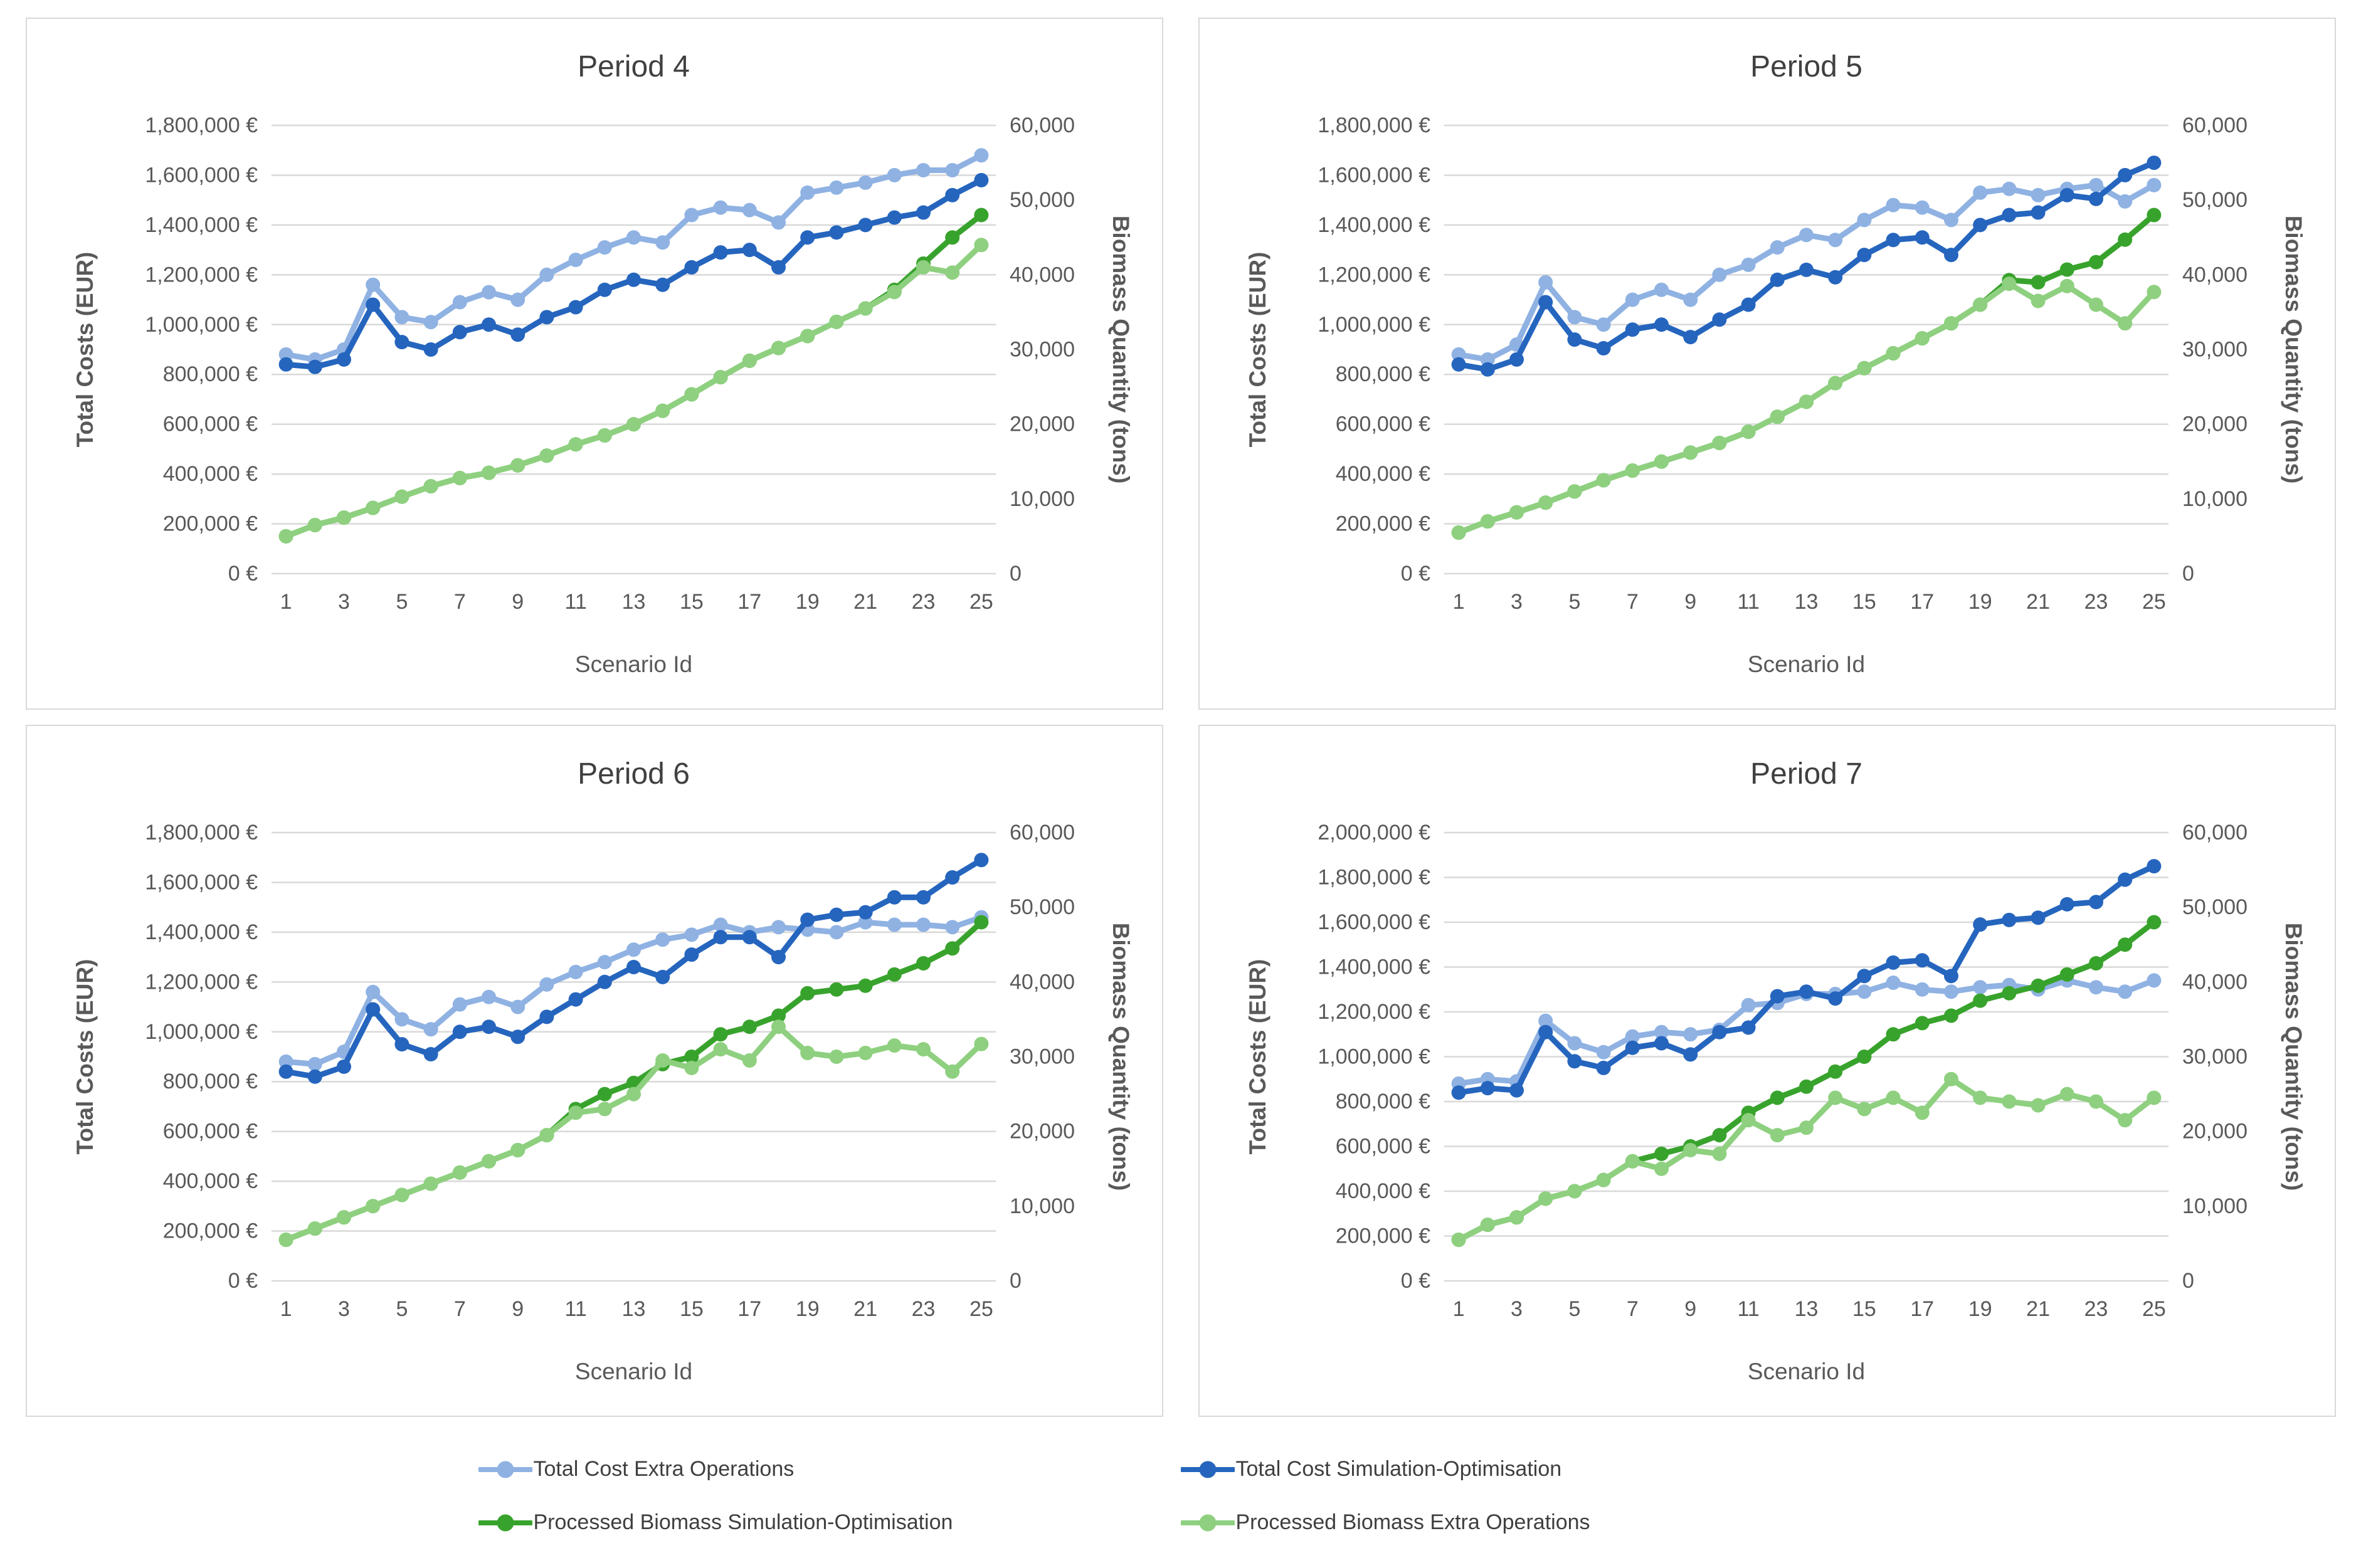 Image resolution: width=2361 pixels, height=1568 pixels. Describe the element at coordinates (1532, 1469) in the screenshot. I see `legend-item: Total Cost Simulation-Optimisation` at that location.